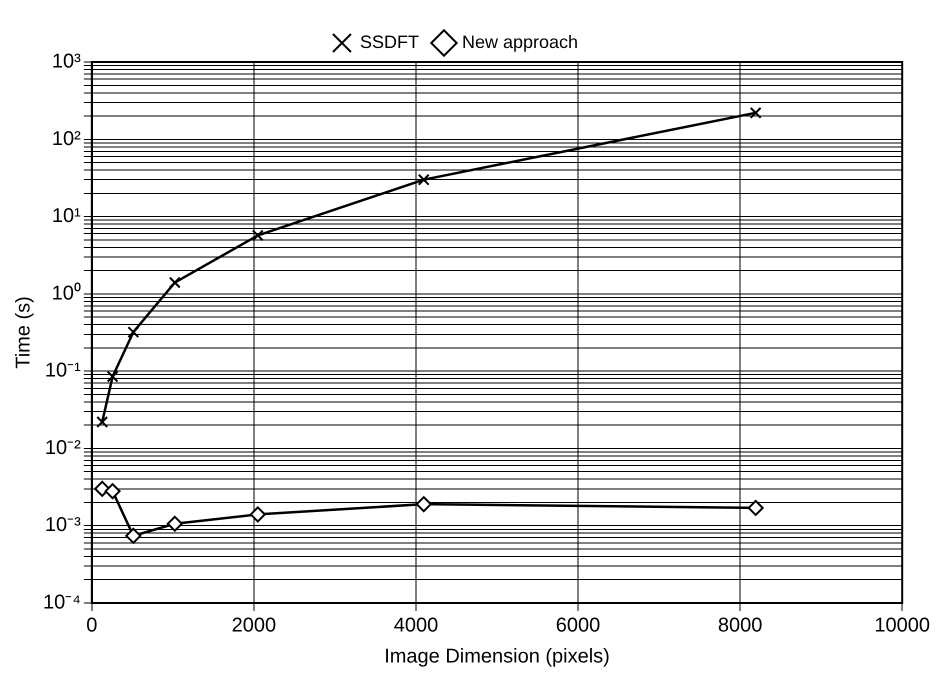  What do you see at coordinates (740, 625) in the screenshot?
I see `x-tick-label: 8000` at bounding box center [740, 625].